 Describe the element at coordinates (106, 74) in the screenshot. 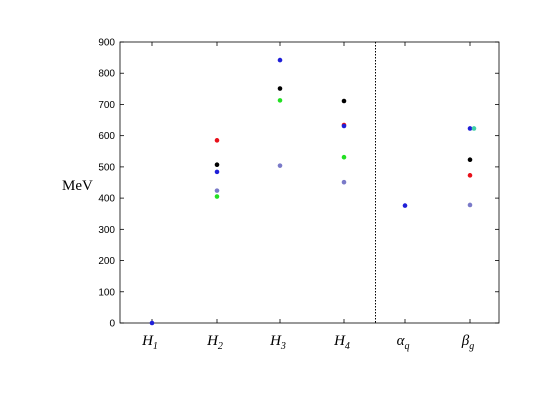

I see `y-tick-label: 800` at that location.